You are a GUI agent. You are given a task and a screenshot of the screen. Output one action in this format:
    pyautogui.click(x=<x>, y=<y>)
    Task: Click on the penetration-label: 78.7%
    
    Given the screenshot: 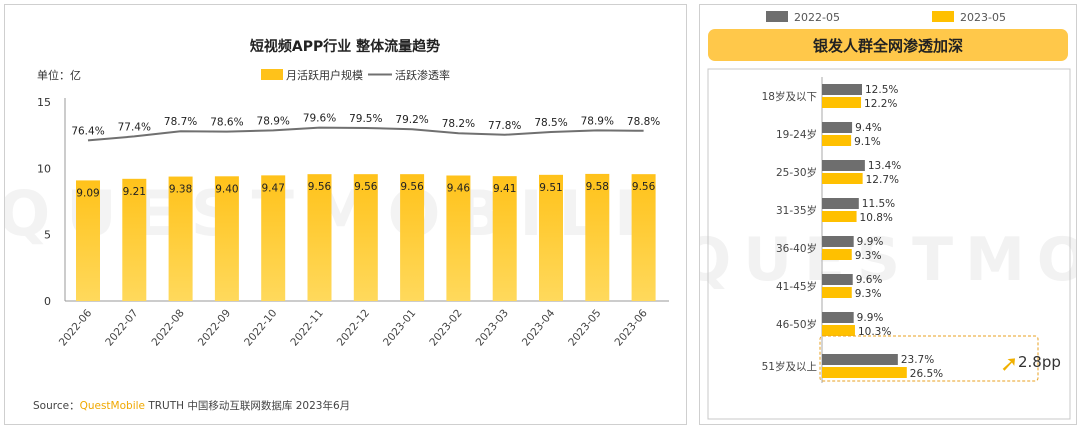 What is the action you would take?
    pyautogui.click(x=180, y=122)
    